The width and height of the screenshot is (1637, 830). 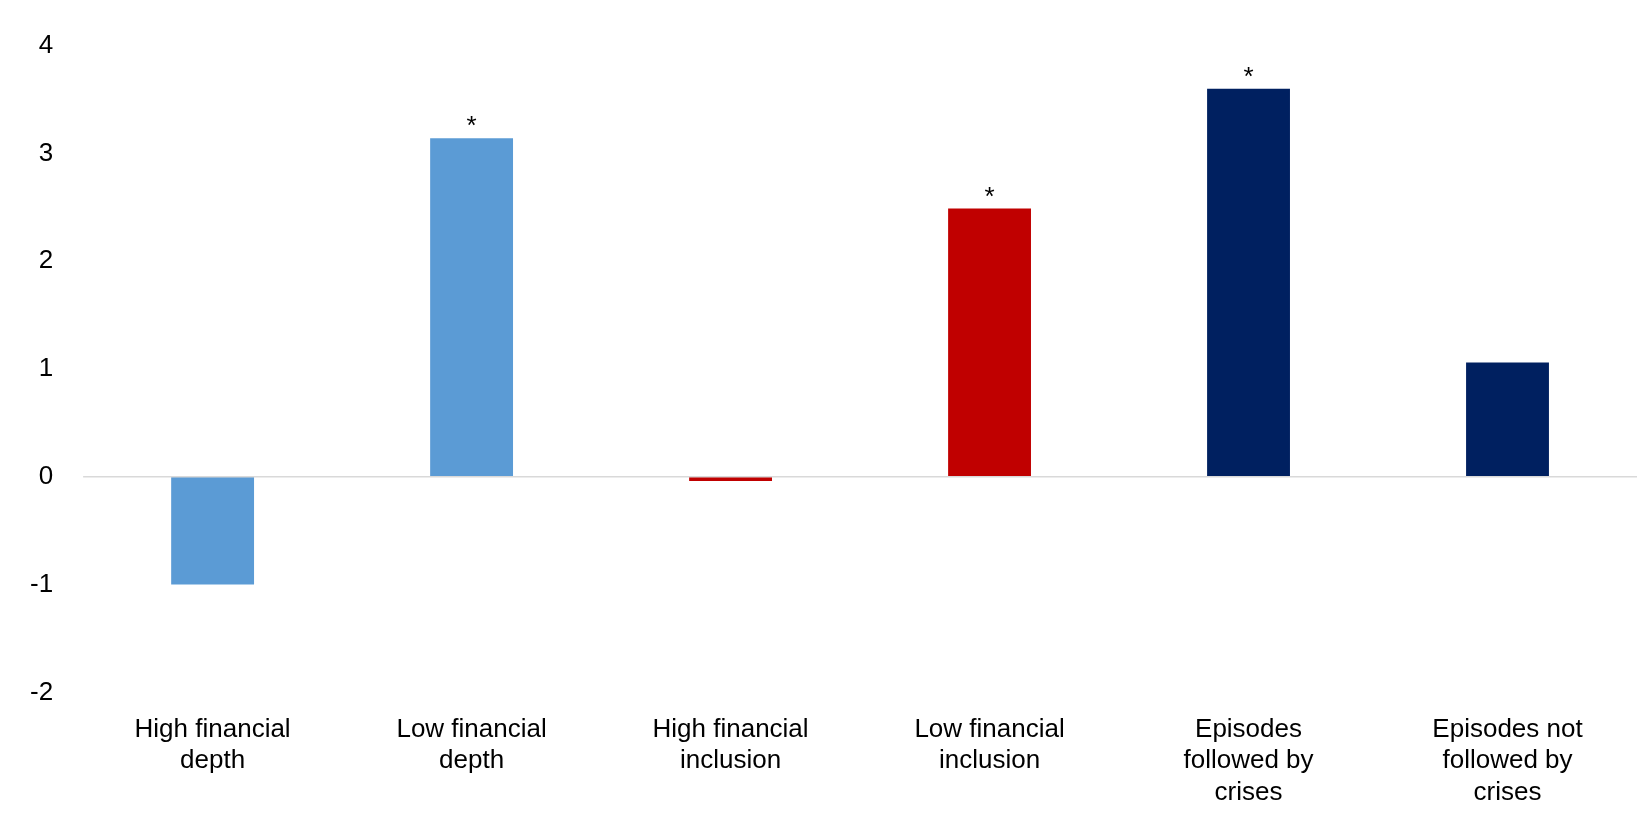 What do you see at coordinates (41, 690) in the screenshot?
I see `y-tick-label: -2` at bounding box center [41, 690].